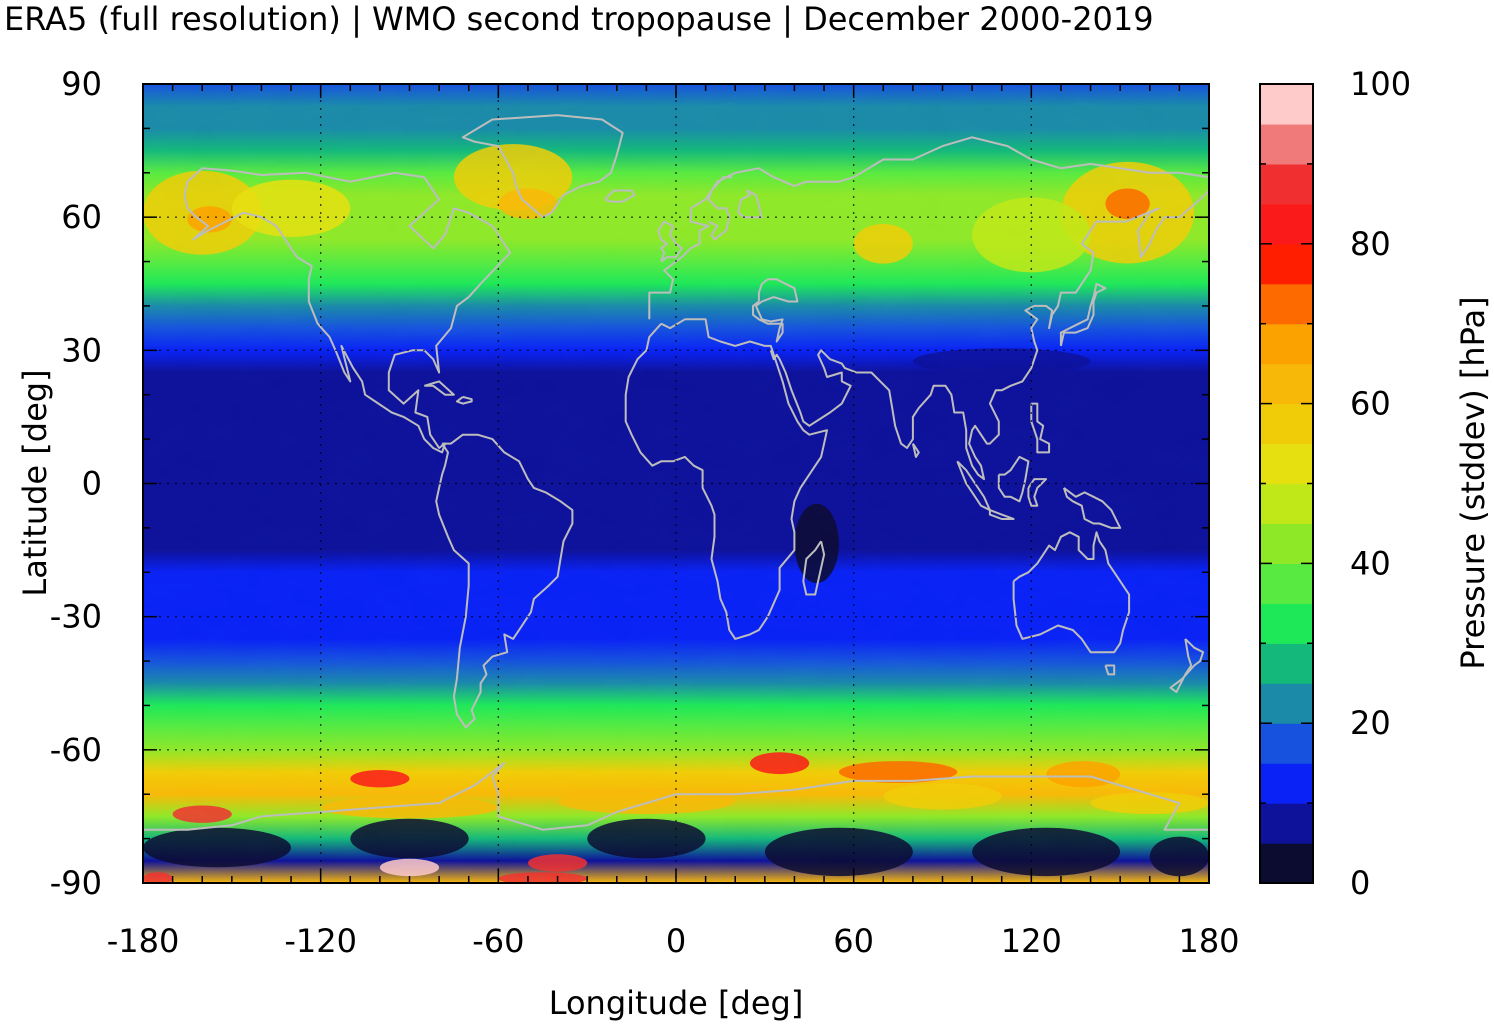 Image resolution: width=1494 pixels, height=1029 pixels. Describe the element at coordinates (1360, 883) in the screenshot. I see `colorbar-tick-label: 0` at that location.